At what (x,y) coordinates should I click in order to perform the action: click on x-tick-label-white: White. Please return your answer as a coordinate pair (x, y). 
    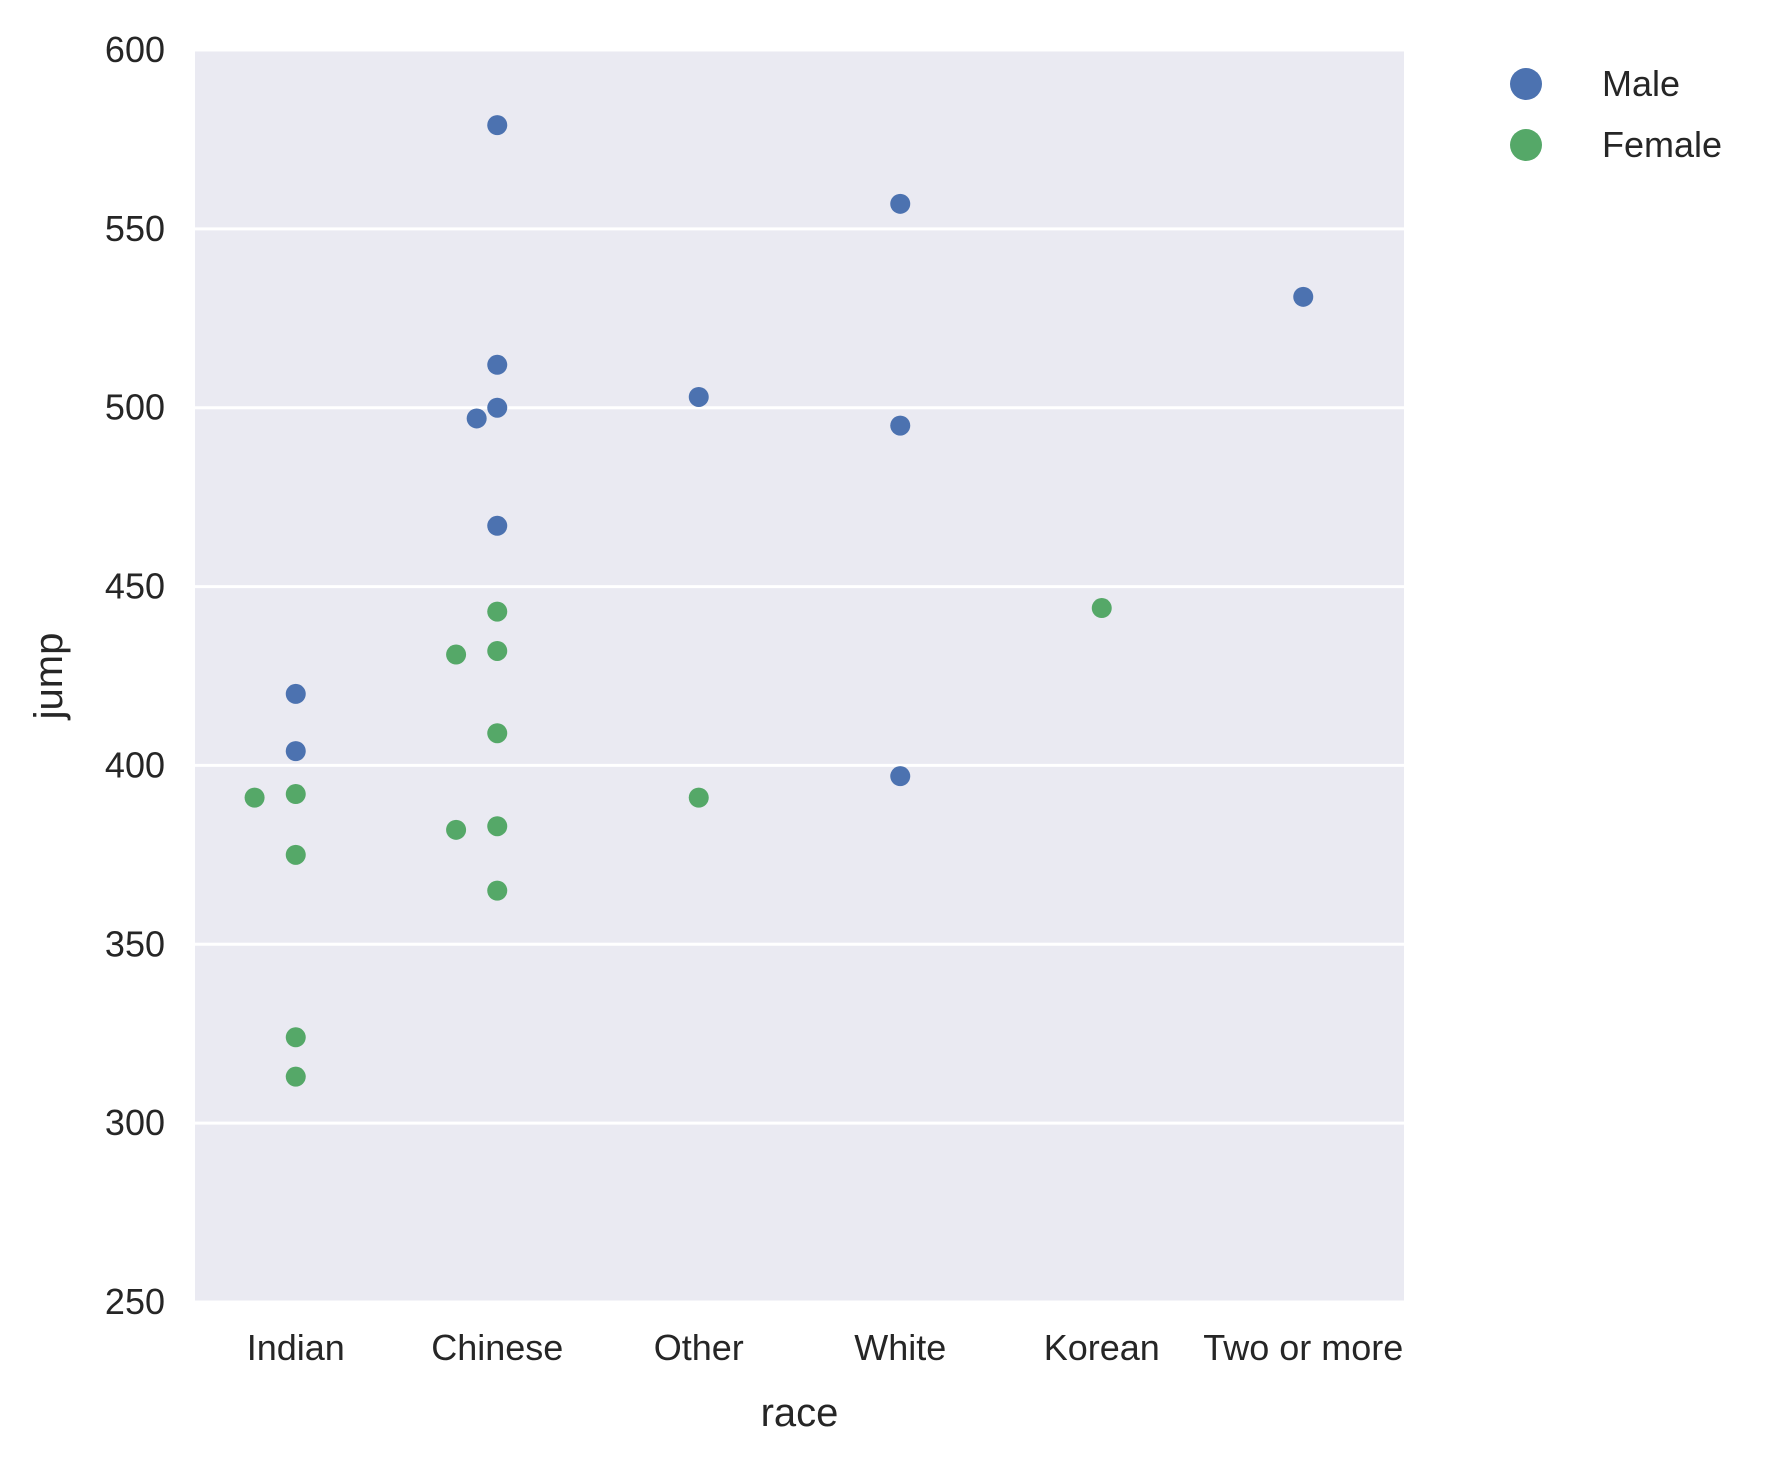
    Looking at the image, I should click on (900, 1347).